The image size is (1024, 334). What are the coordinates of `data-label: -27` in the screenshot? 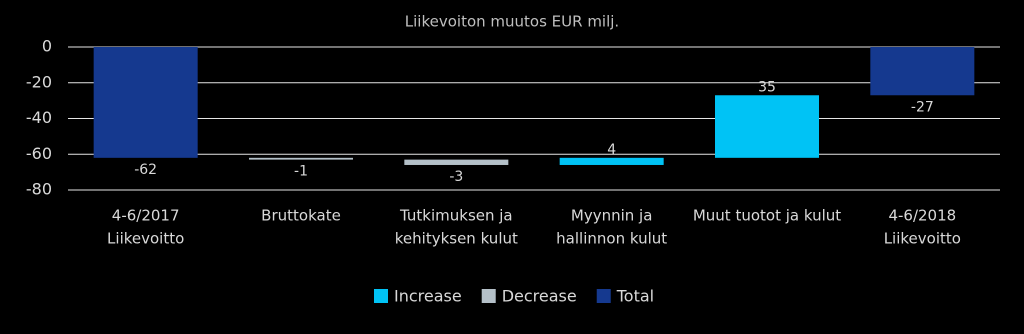 It's located at (922, 107).